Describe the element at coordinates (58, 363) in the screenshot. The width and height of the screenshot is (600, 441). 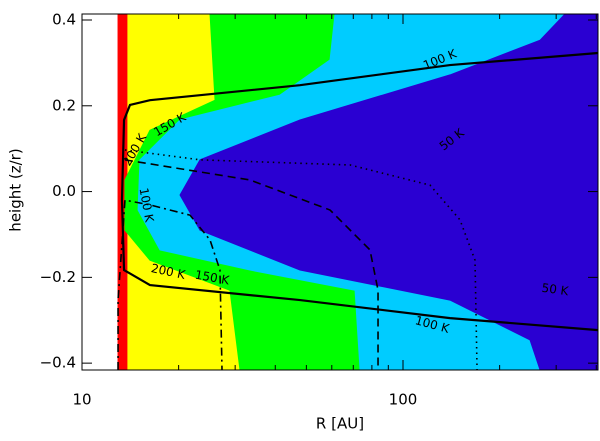
I see `y-tick-label: −0.4` at that location.